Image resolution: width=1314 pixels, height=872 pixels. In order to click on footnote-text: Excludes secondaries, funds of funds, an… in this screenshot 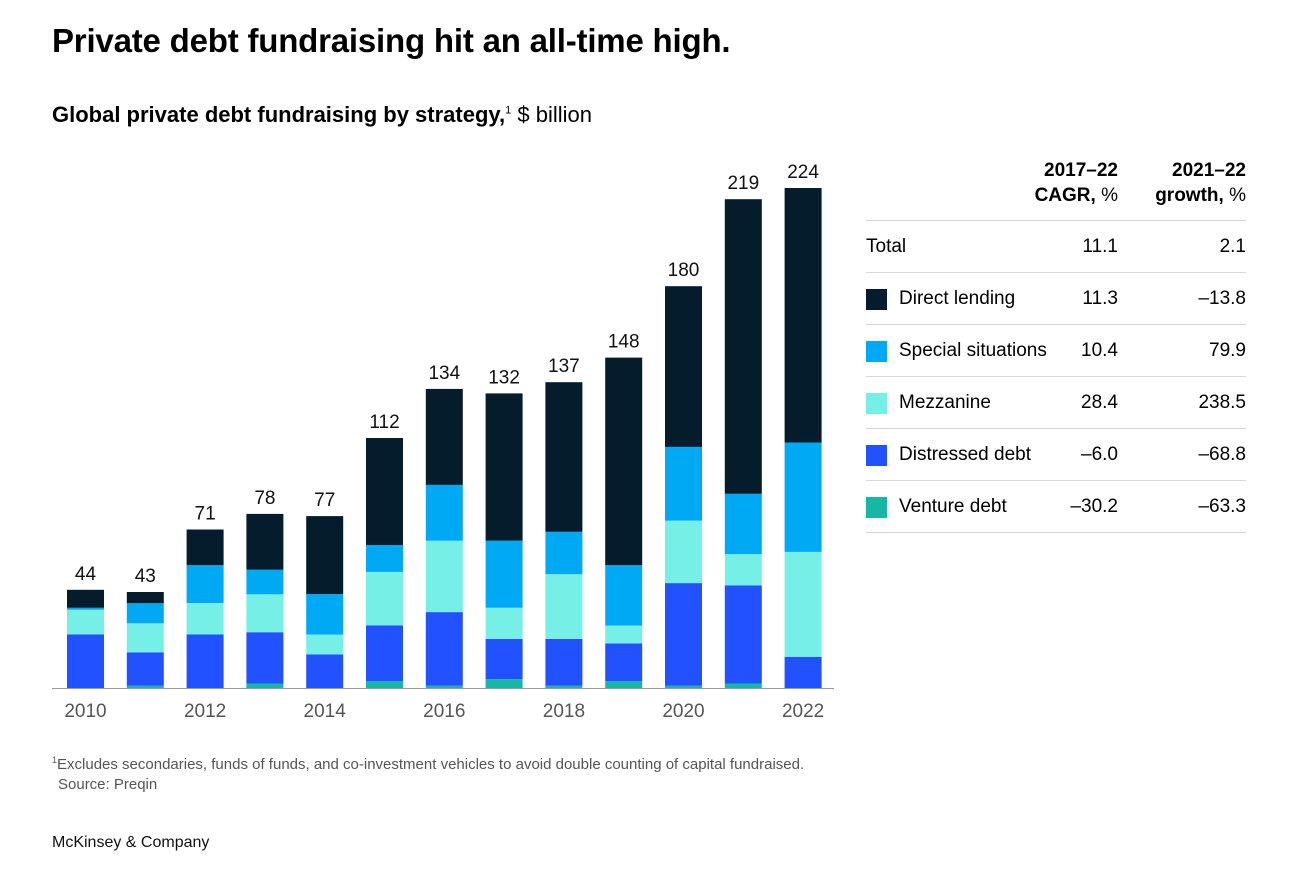, I will do `click(431, 764)`.